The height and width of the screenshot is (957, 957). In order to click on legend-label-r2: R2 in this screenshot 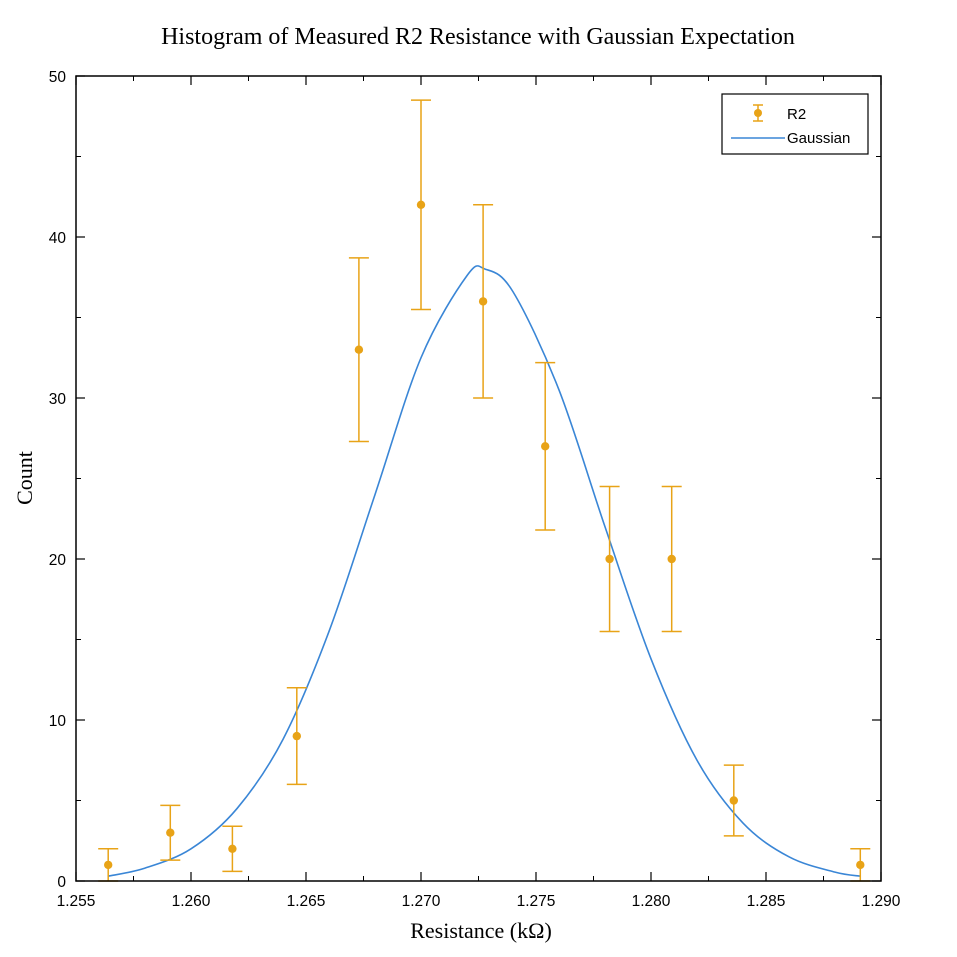, I will do `click(796, 114)`.